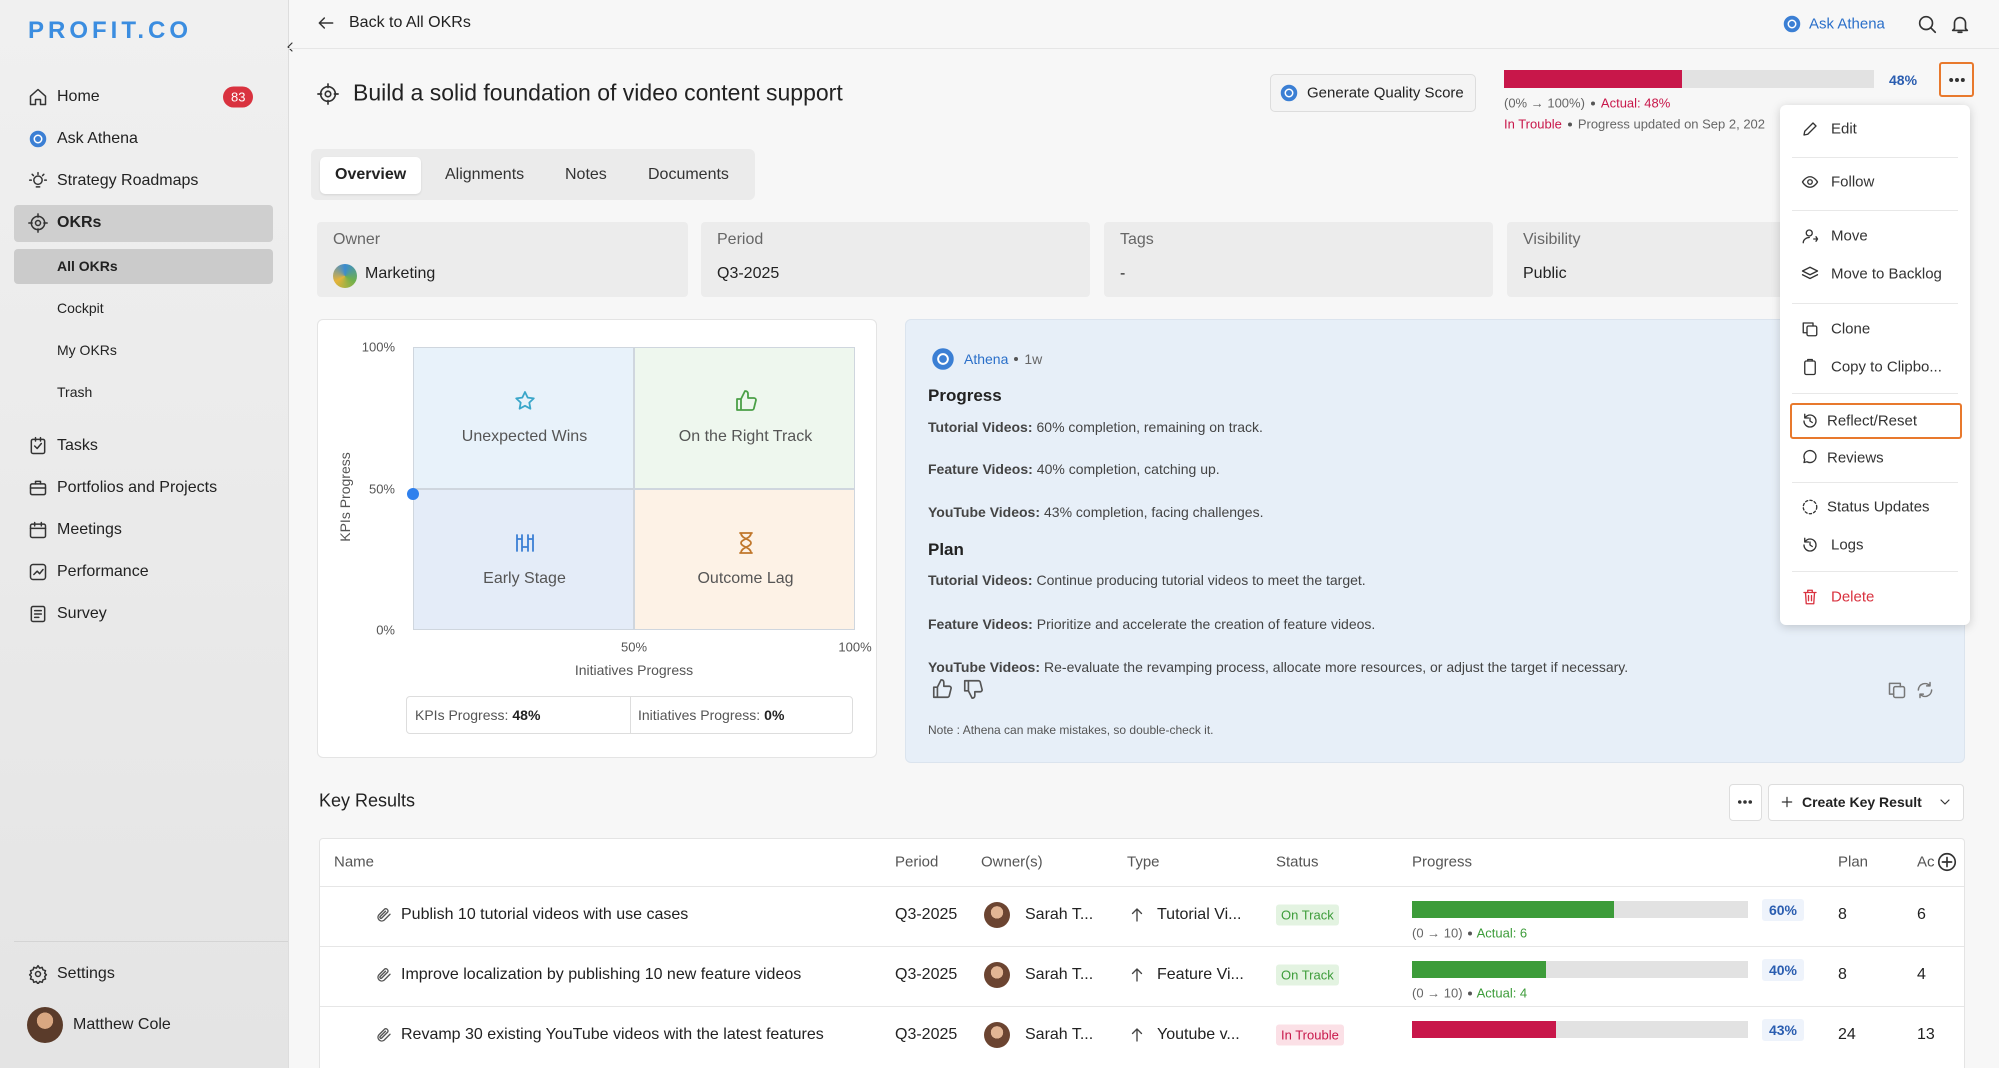 This screenshot has width=1999, height=1068. What do you see at coordinates (973, 689) in the screenshot?
I see `thumb-down` at bounding box center [973, 689].